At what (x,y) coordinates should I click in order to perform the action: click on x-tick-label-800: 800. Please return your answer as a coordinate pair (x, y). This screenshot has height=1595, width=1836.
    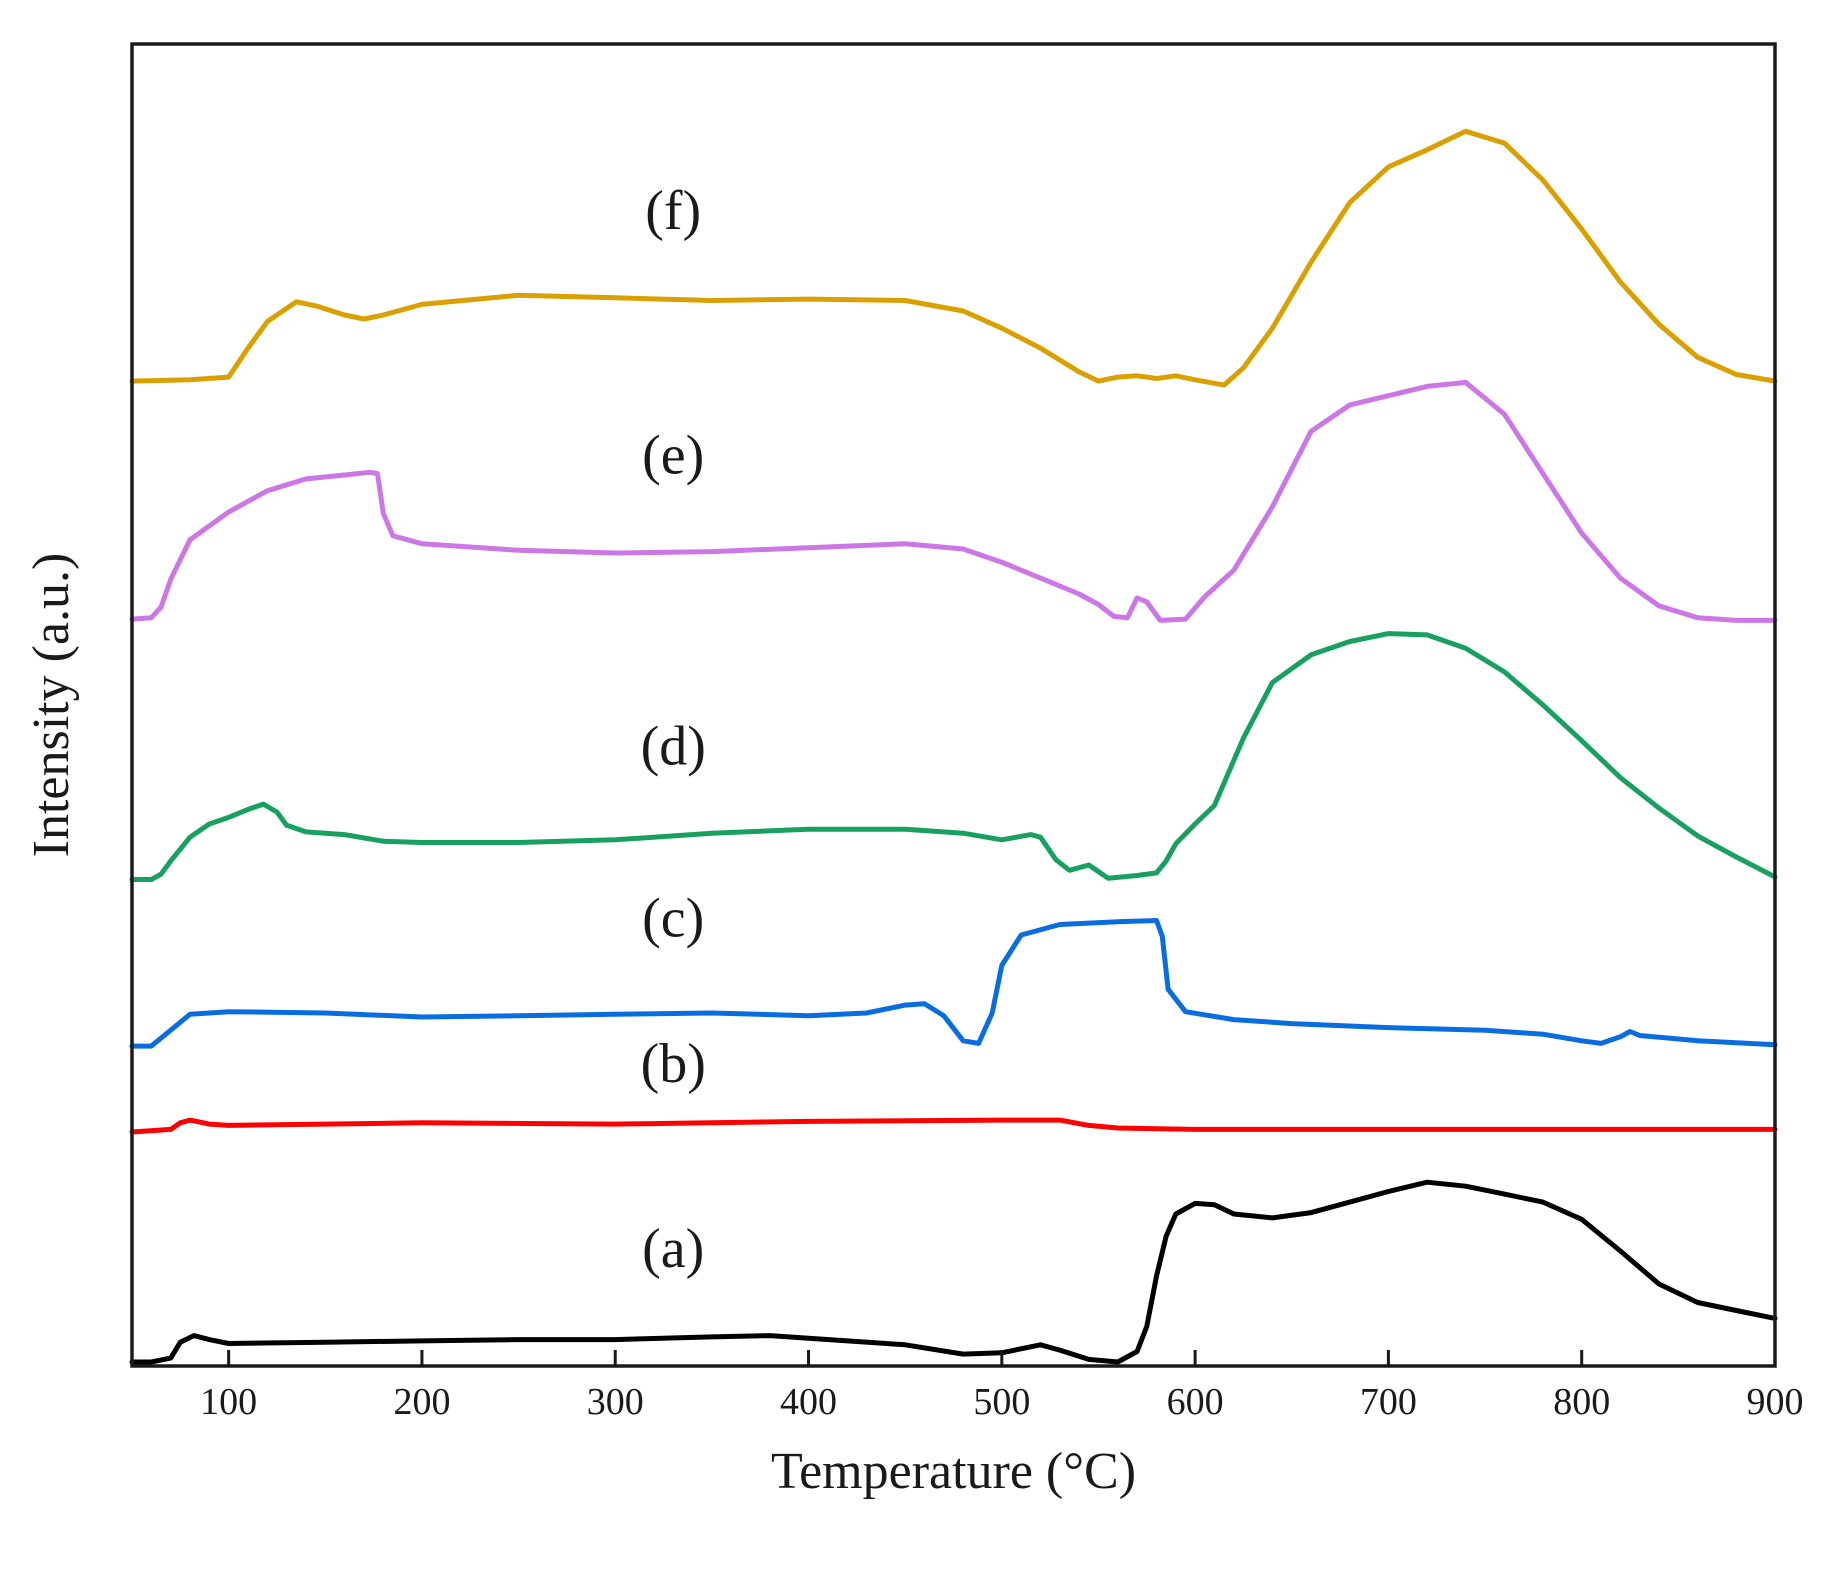
    Looking at the image, I should click on (1581, 1402).